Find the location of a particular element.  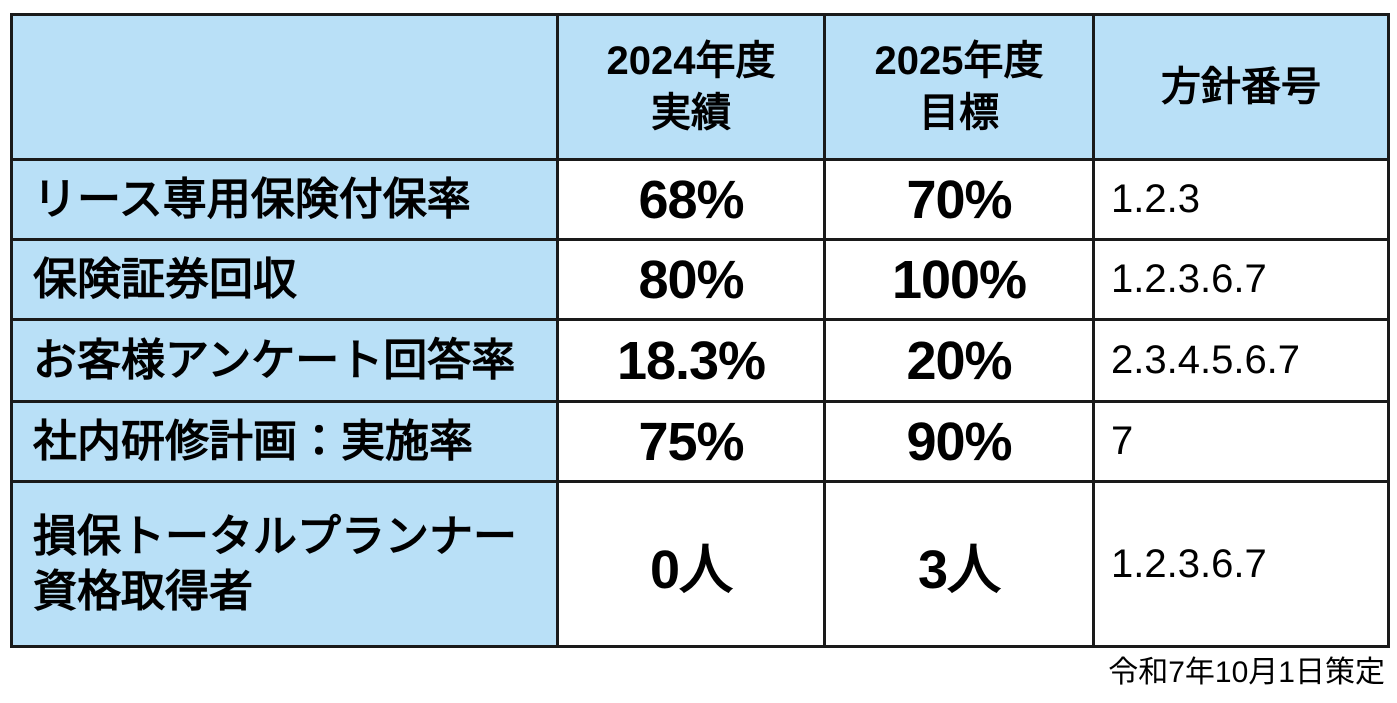

header-cell-policy-number: 方針番号 is located at coordinates (1241, 87).